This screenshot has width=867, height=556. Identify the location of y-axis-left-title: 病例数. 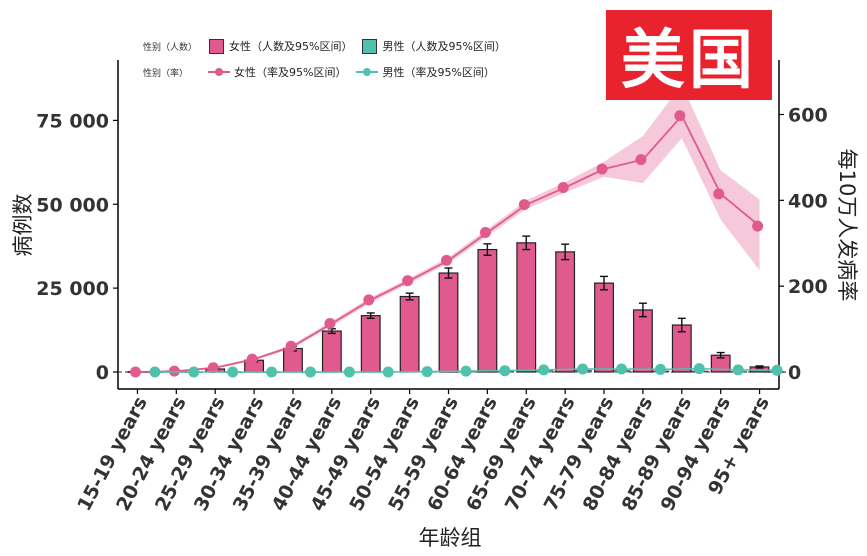
(23, 225).